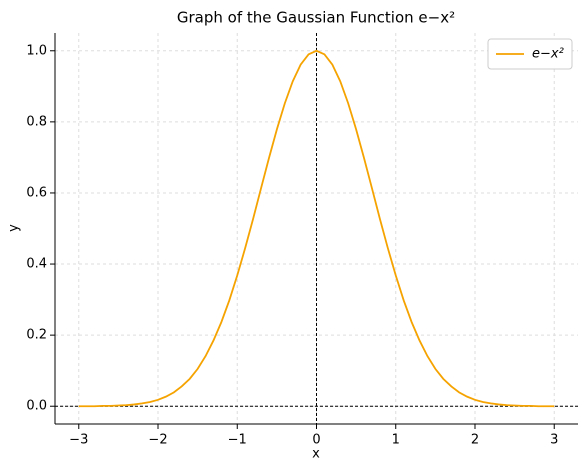  I want to click on x-tick-label: 1, so click(396, 440).